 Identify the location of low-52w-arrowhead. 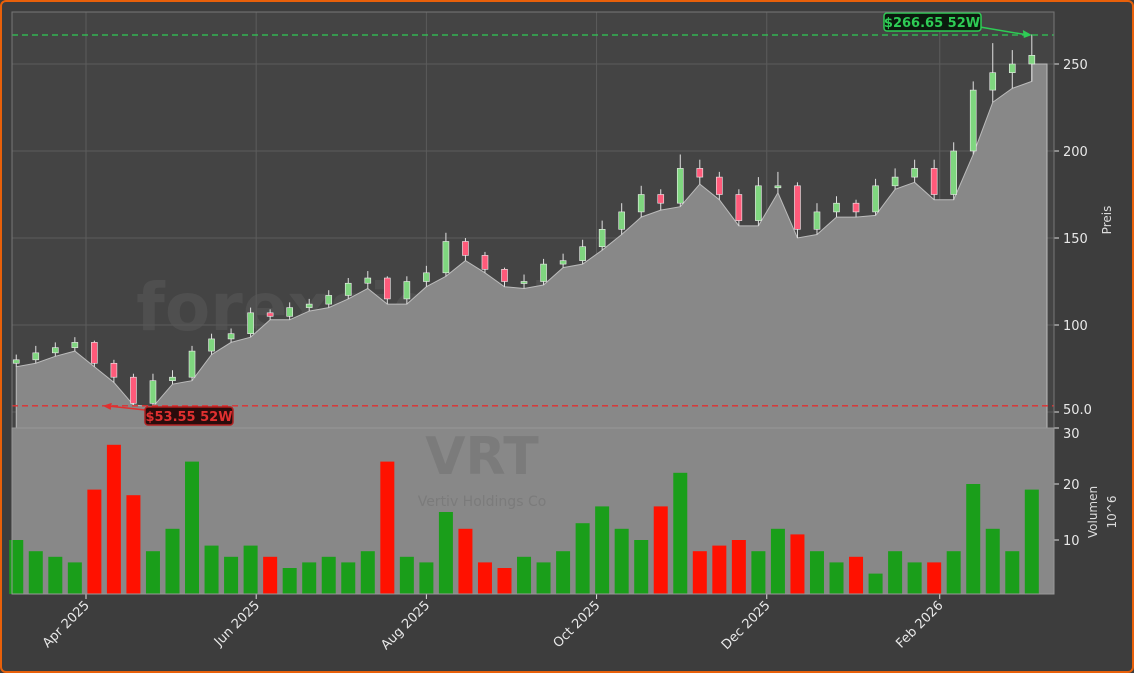
(107, 406).